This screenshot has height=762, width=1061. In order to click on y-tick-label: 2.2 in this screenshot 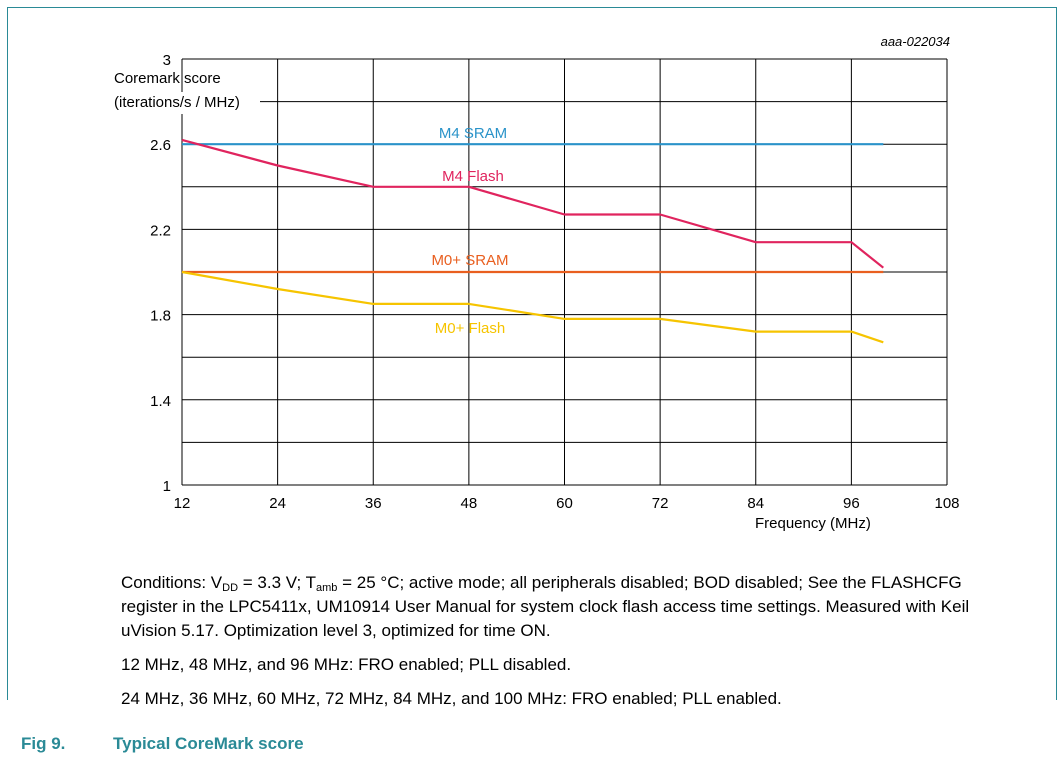, I will do `click(160, 230)`.